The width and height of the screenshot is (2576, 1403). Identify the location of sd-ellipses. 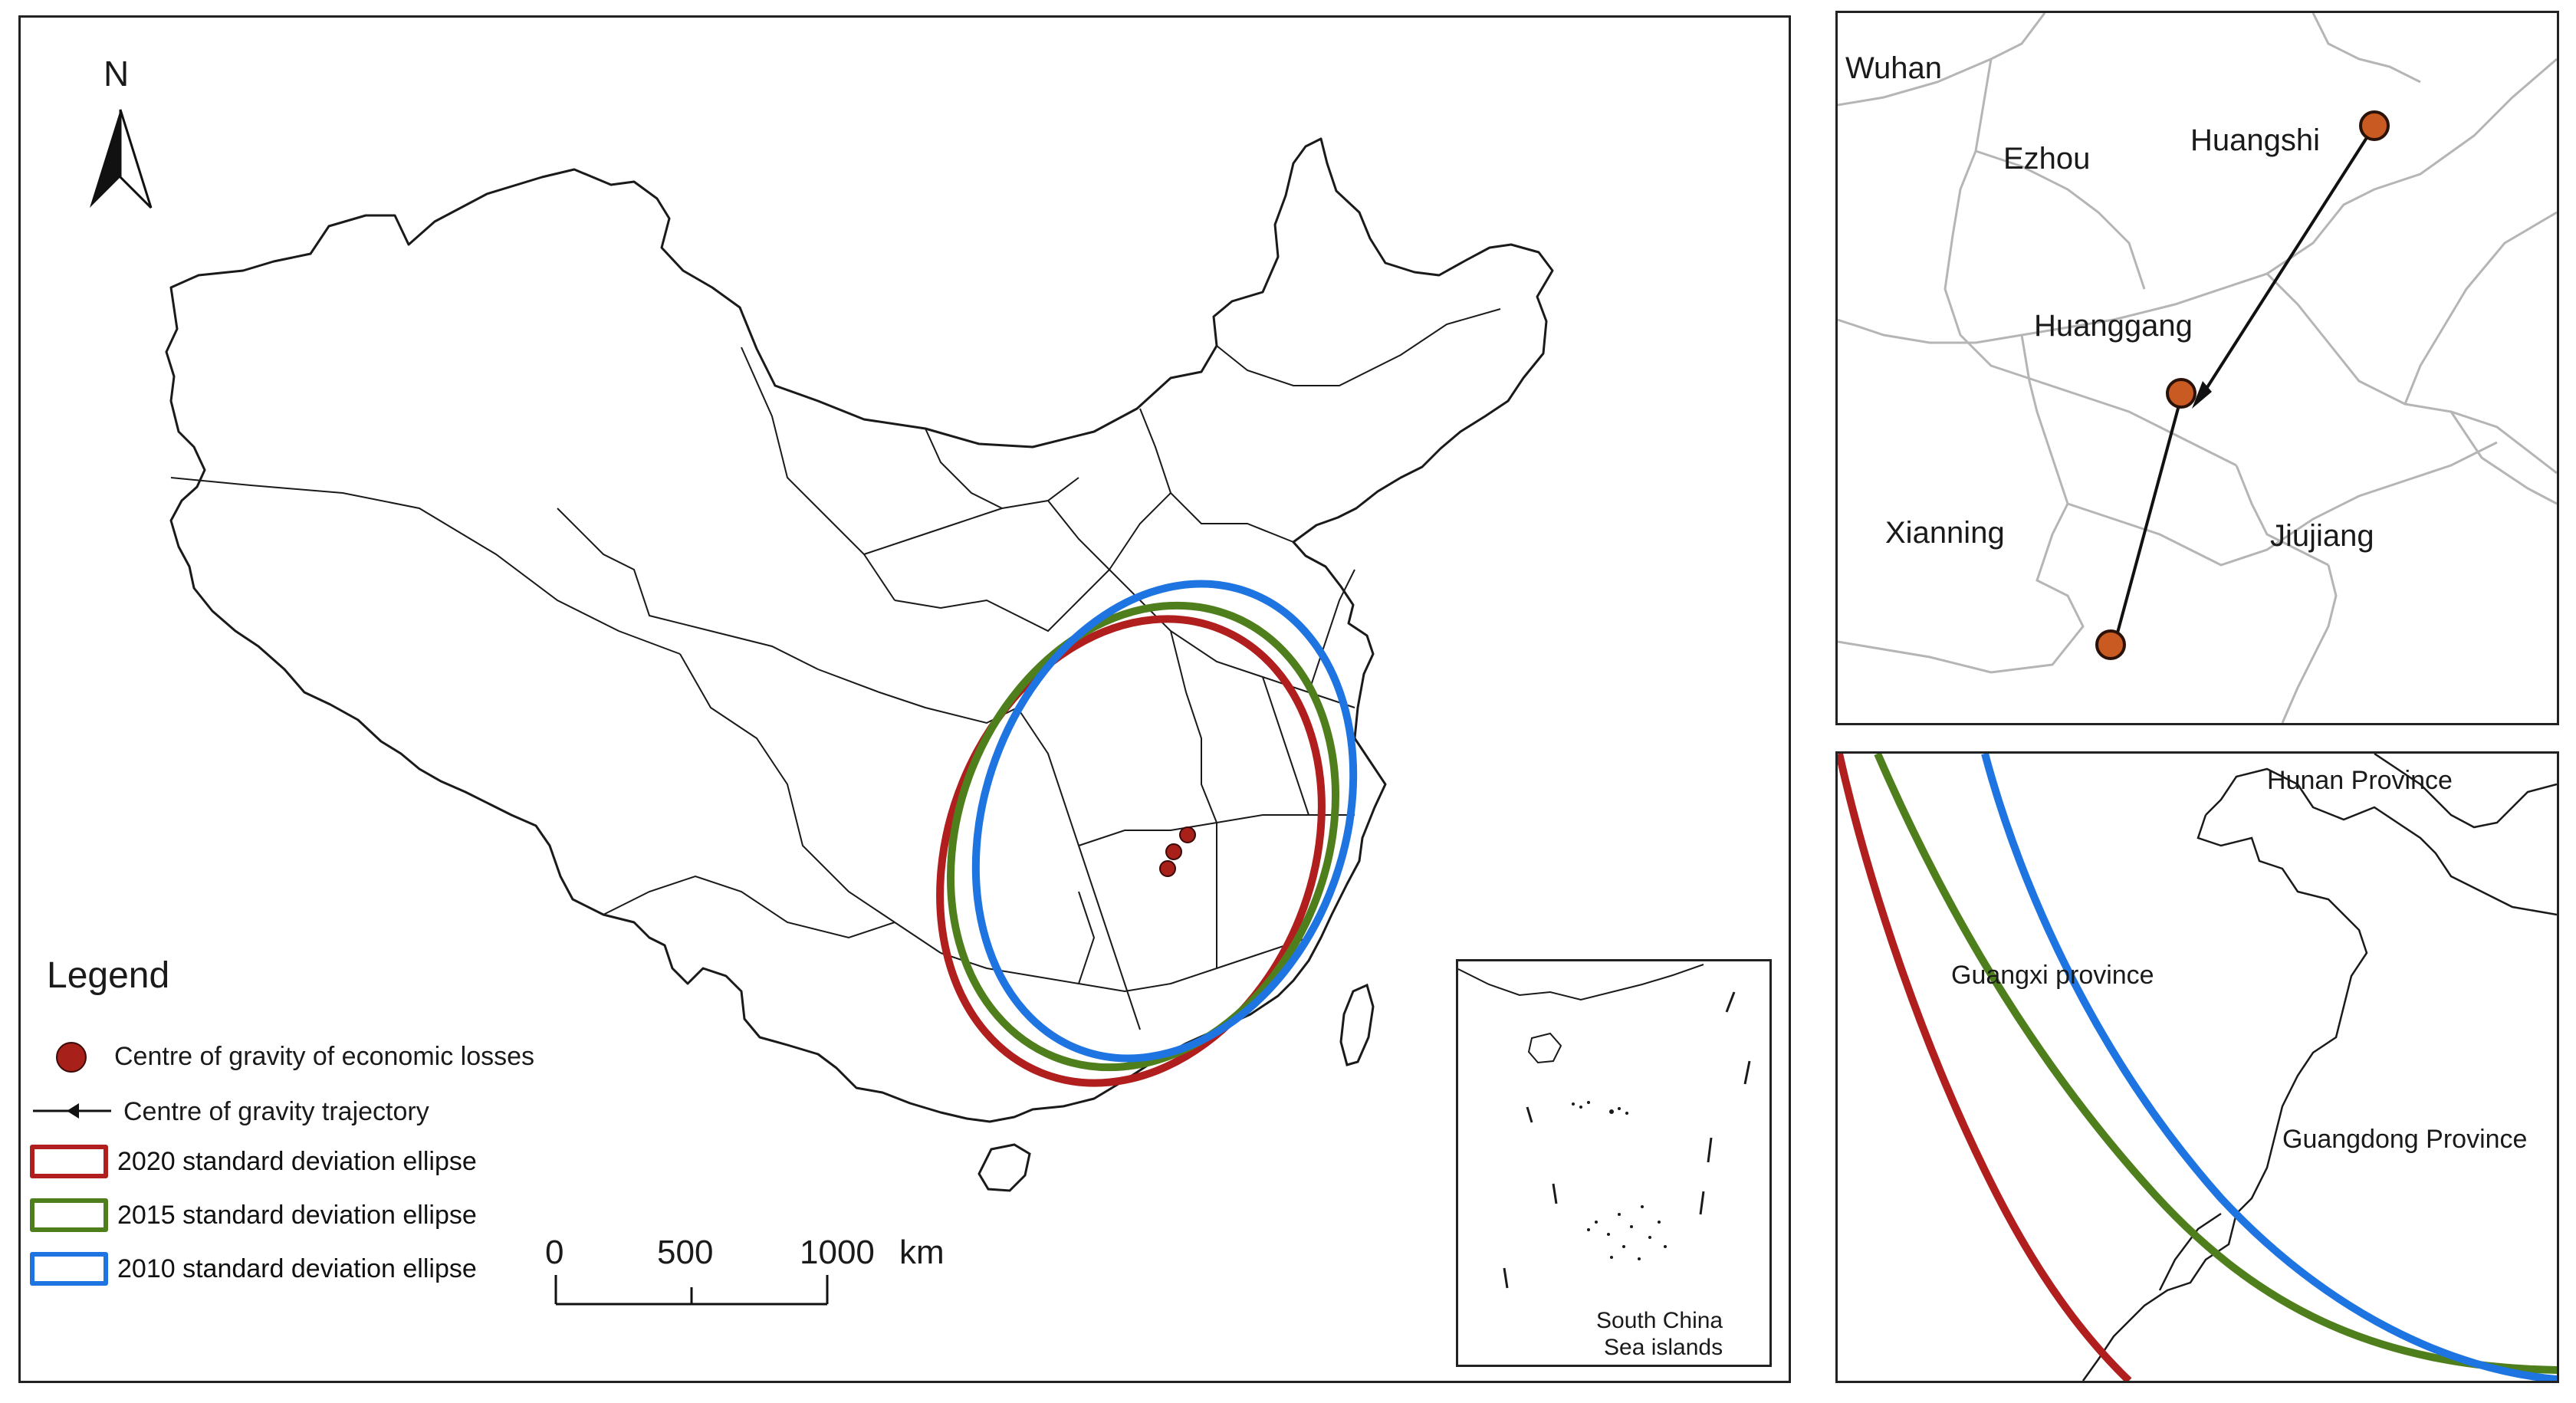
(1147, 833).